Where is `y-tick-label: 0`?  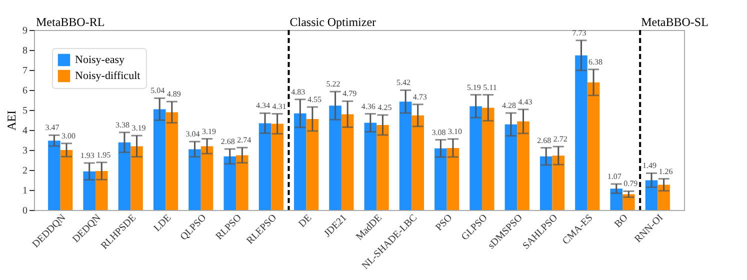
y-tick-label: 0 is located at coordinates (25, 211).